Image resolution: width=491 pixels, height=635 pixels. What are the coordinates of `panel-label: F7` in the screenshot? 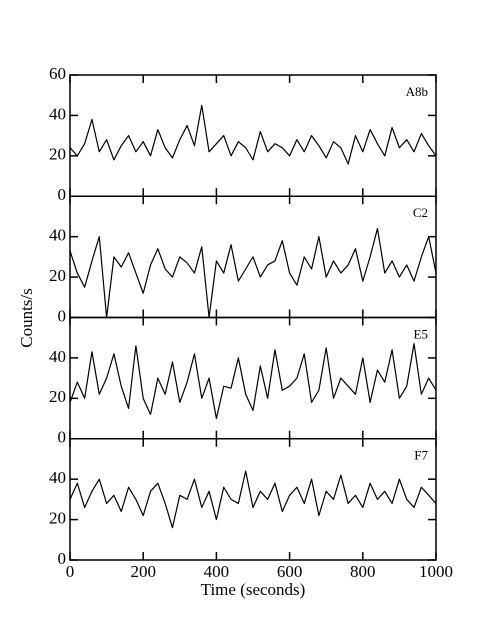 It's located at (421, 455).